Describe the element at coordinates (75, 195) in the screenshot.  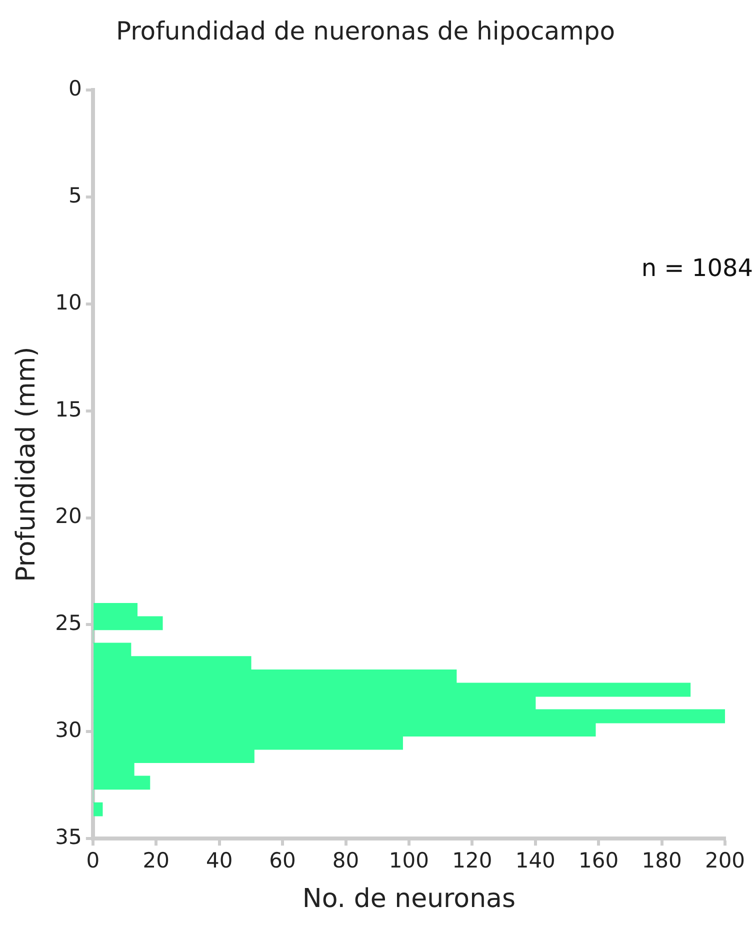
I see `y-tick-label: 5` at that location.